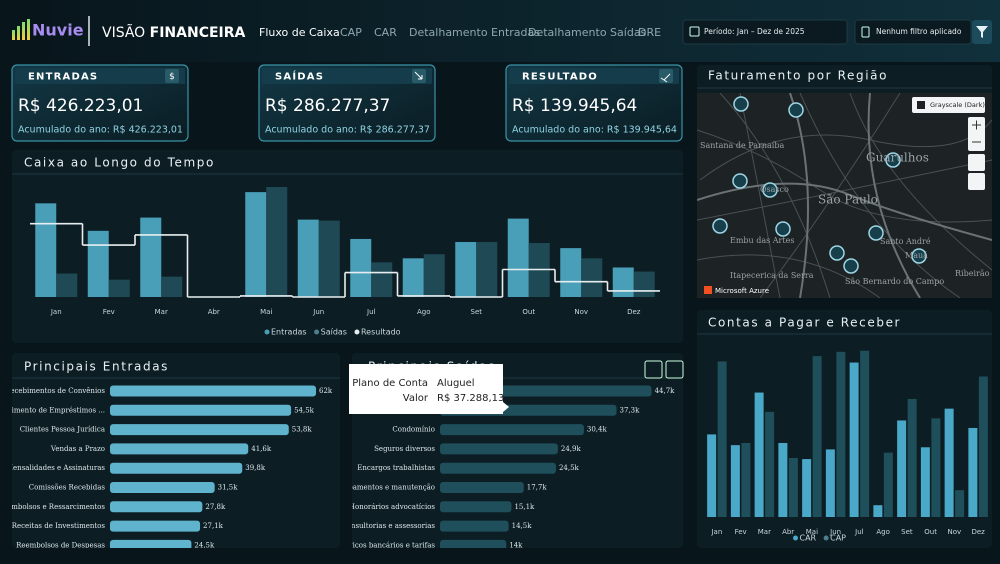  I want to click on category-label: Condomínio, so click(413, 430).